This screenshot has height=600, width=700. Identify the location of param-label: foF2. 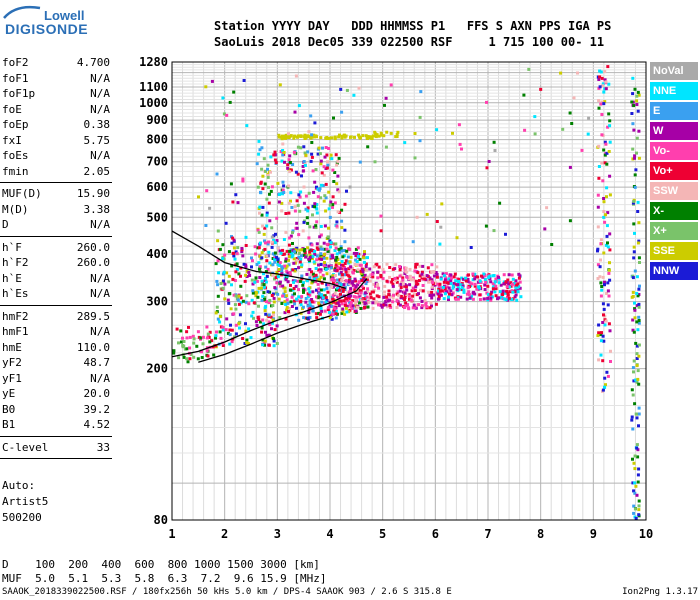
(15, 62).